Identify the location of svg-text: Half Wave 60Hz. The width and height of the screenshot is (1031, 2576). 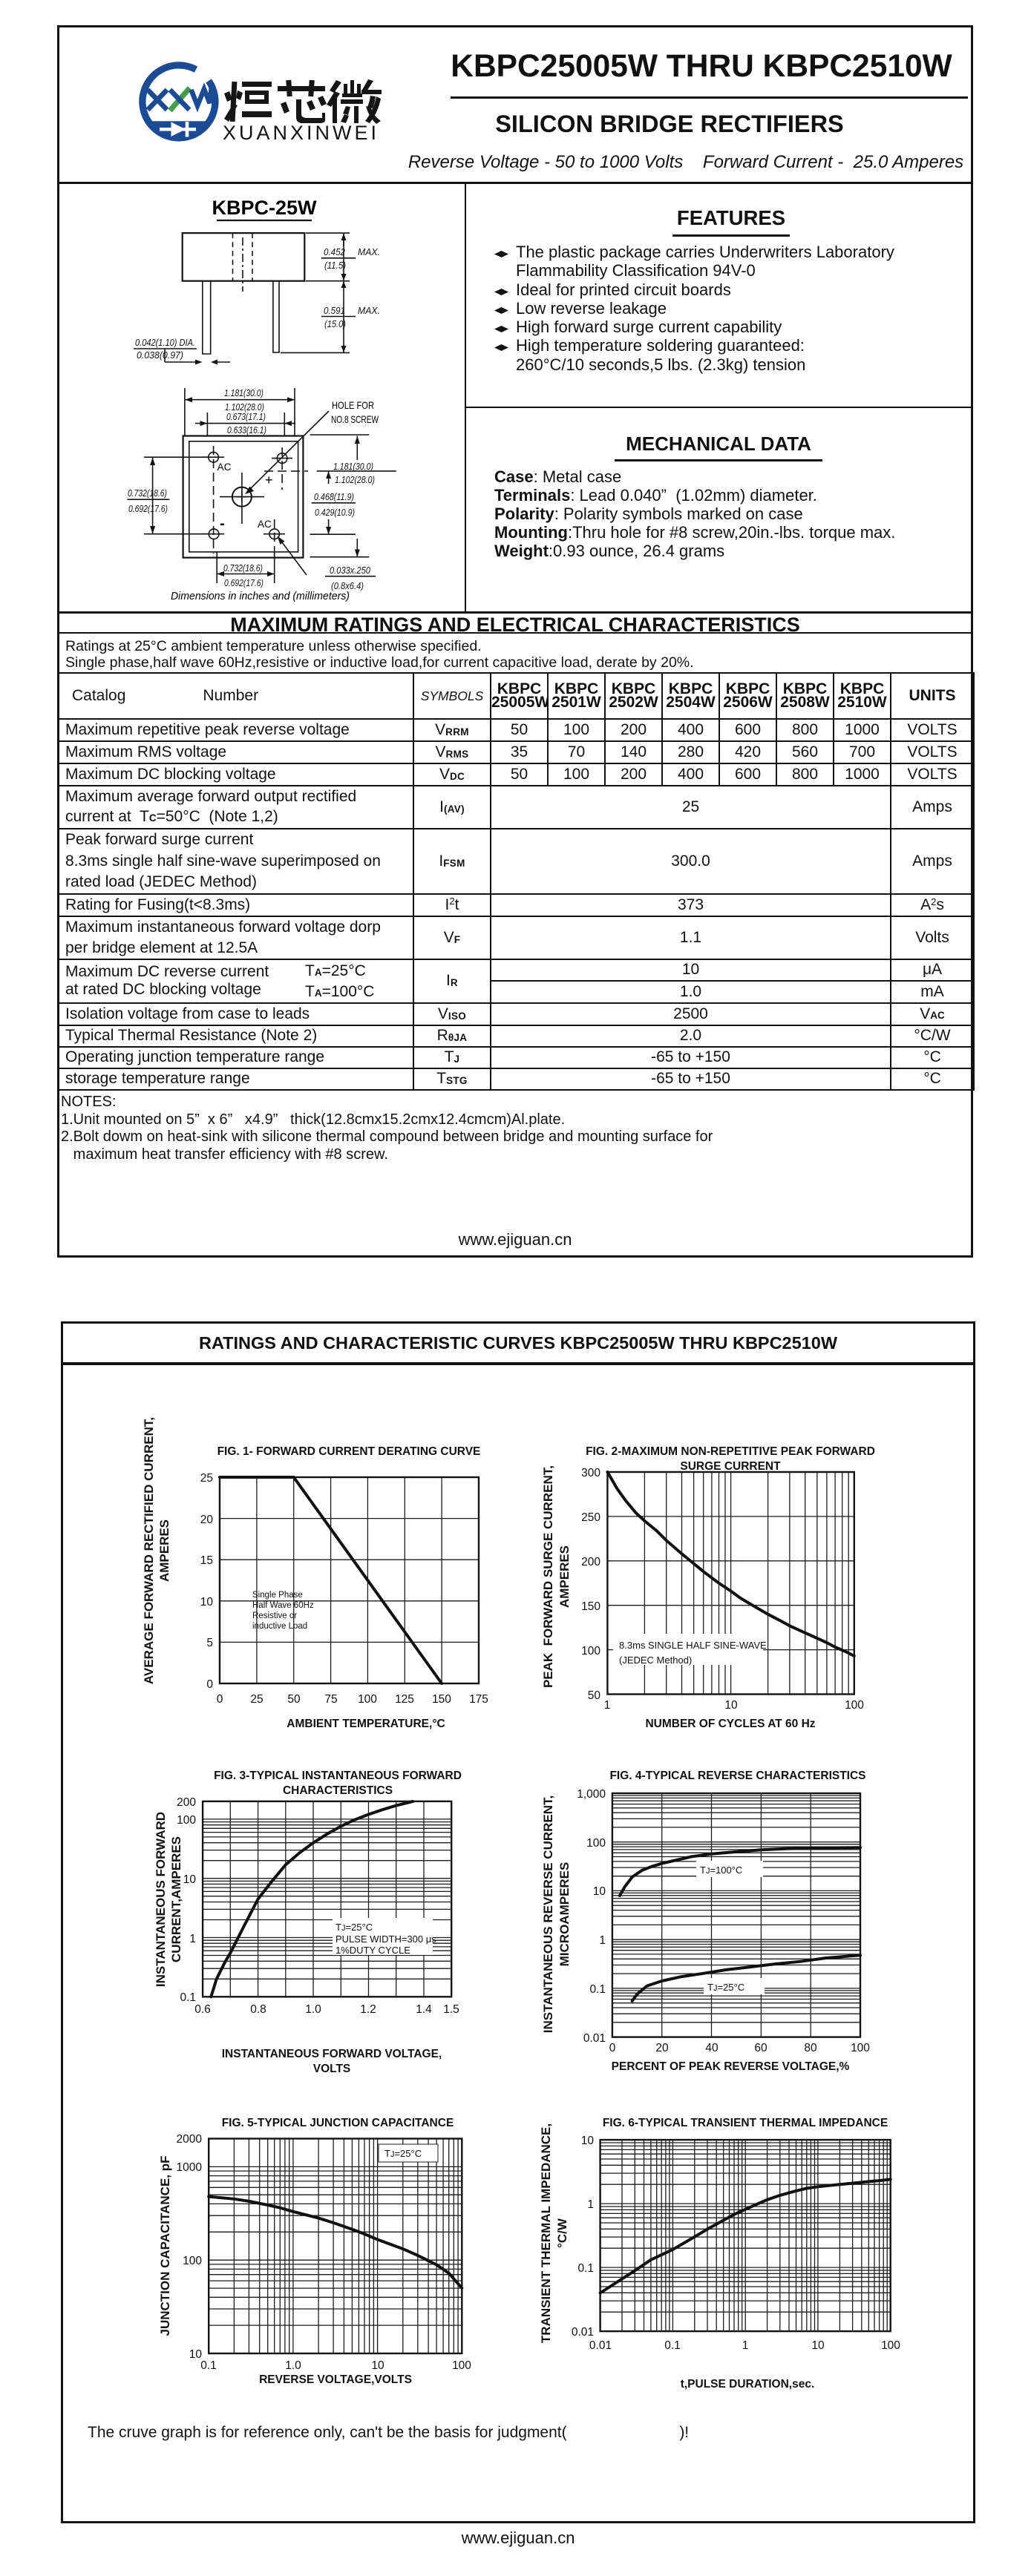
(283, 1605).